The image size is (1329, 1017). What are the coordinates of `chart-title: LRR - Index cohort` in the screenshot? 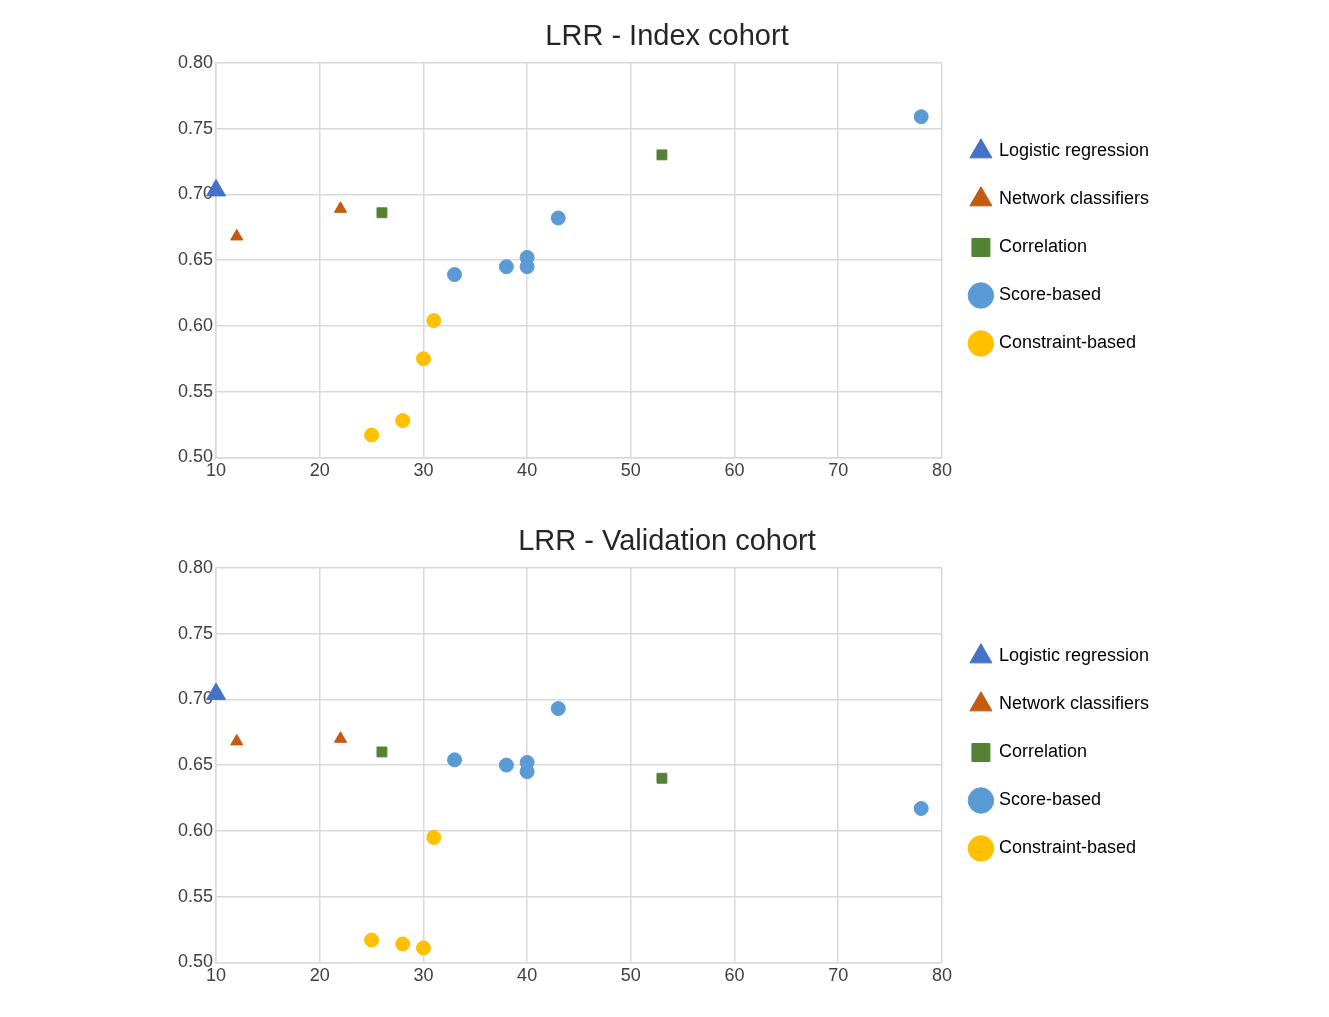 It's located at (667, 35).